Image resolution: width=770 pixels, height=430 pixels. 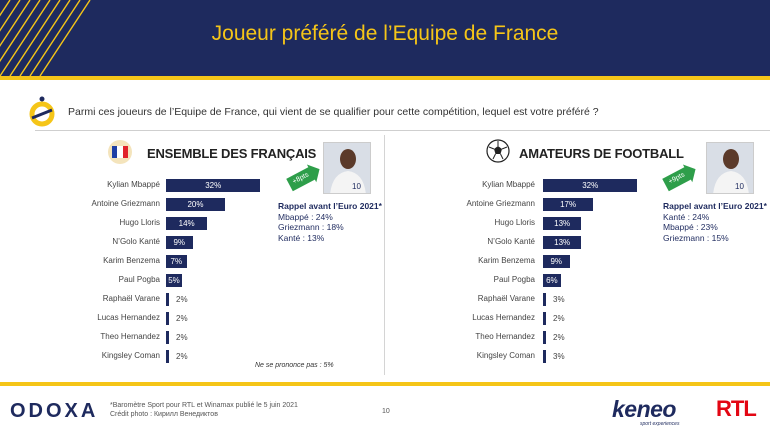 I want to click on no-opinion-note: Ne se prononce pas : 5%, so click(x=294, y=365).